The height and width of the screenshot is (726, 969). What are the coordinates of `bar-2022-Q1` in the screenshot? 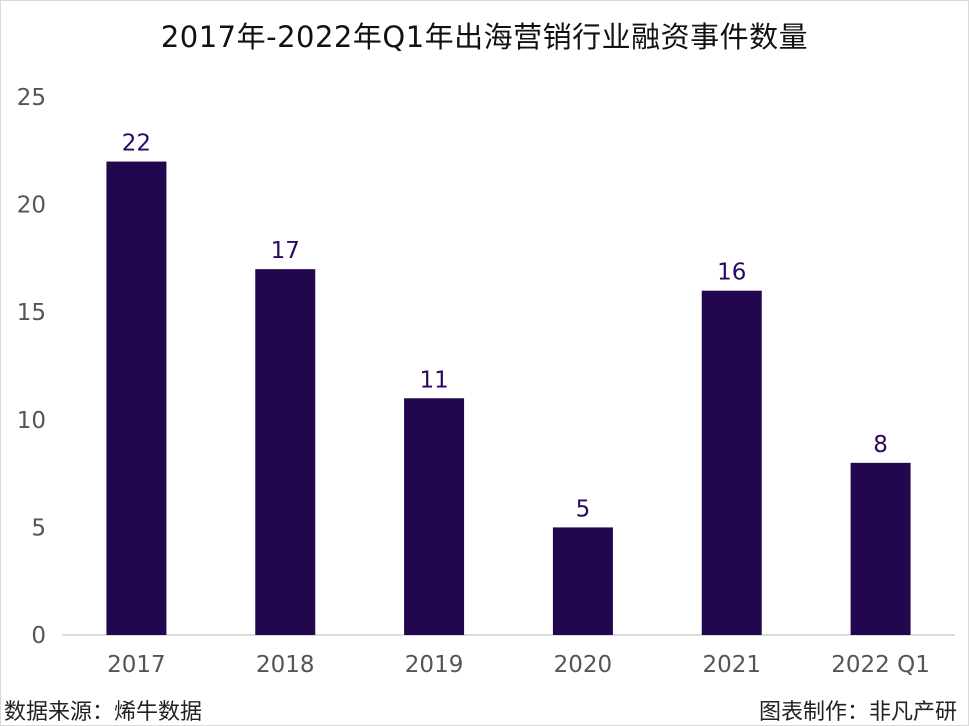 It's located at (880, 548).